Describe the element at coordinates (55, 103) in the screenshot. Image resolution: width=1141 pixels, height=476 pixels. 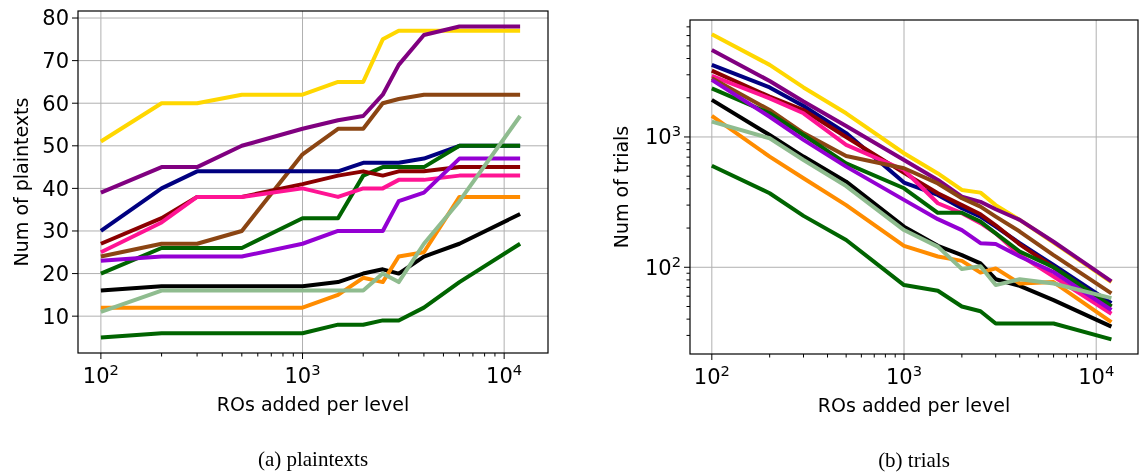
I see `y-tick-label: 60` at that location.